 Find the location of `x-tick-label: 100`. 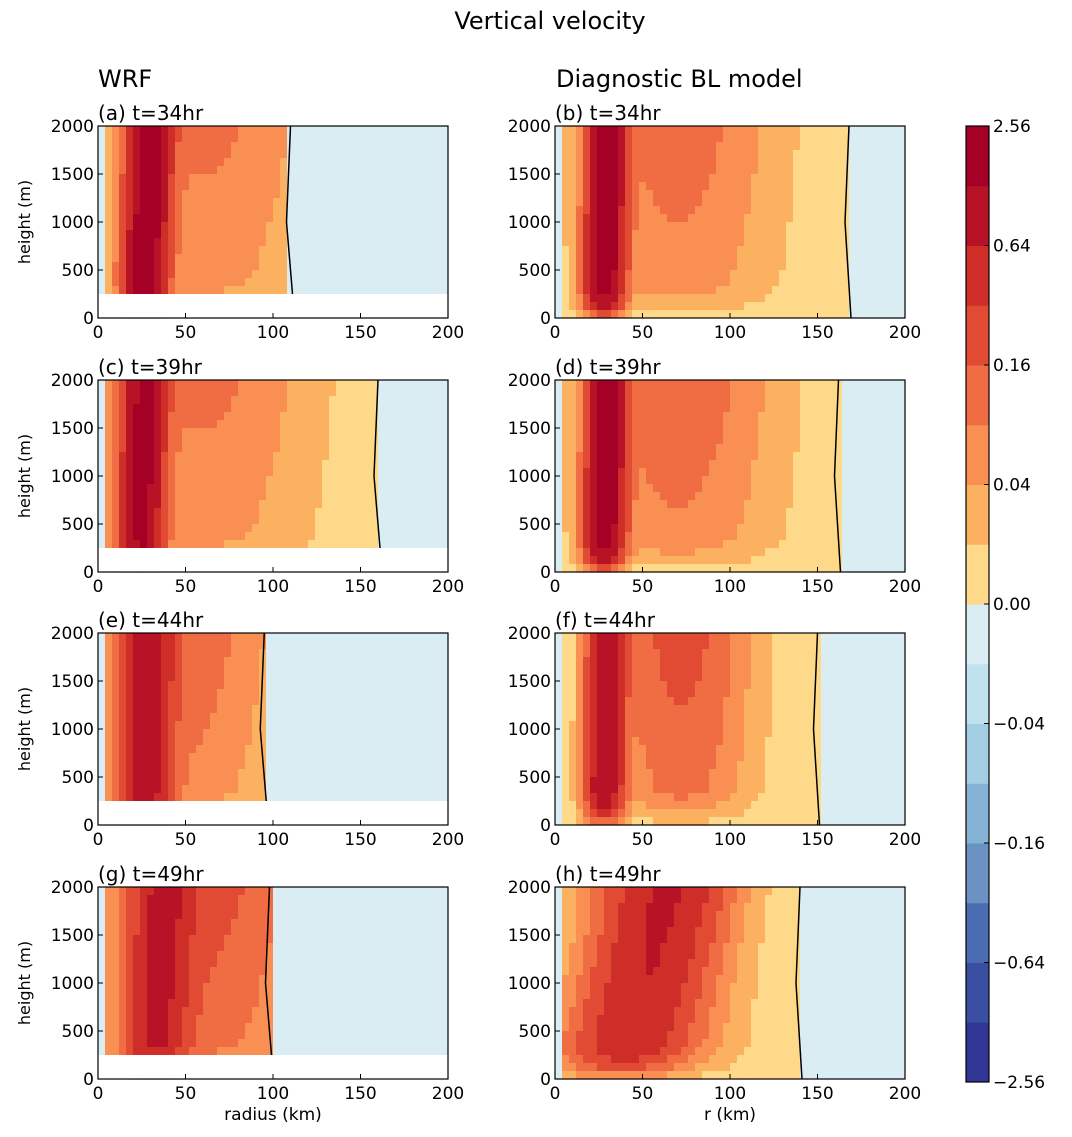

x-tick-label: 100 is located at coordinates (273, 587).